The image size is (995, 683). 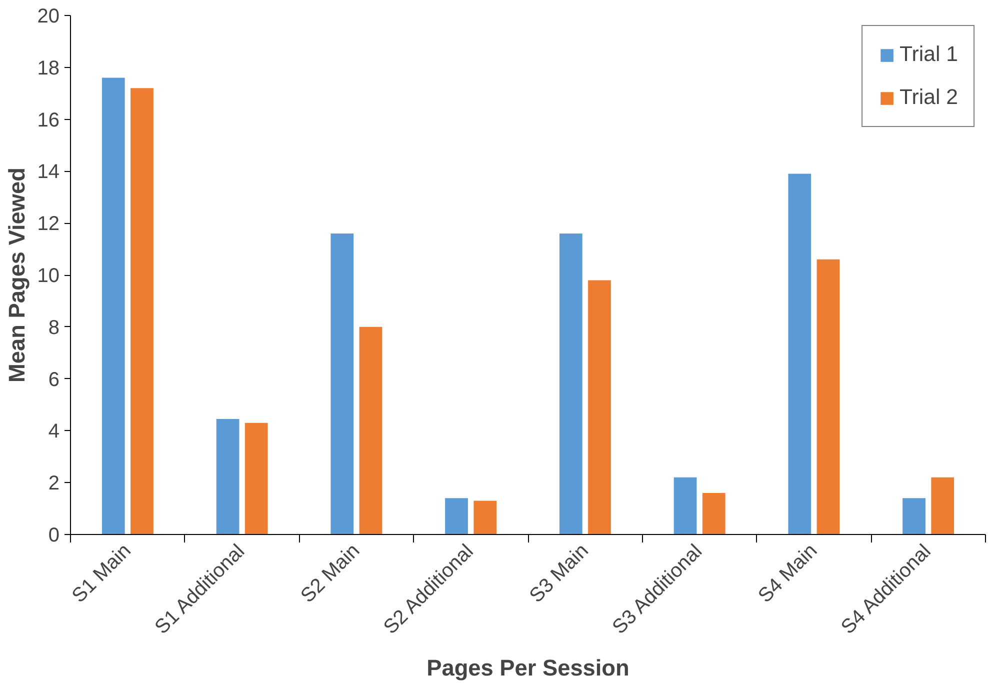 What do you see at coordinates (54, 431) in the screenshot?
I see `y-tick-label: 4` at bounding box center [54, 431].